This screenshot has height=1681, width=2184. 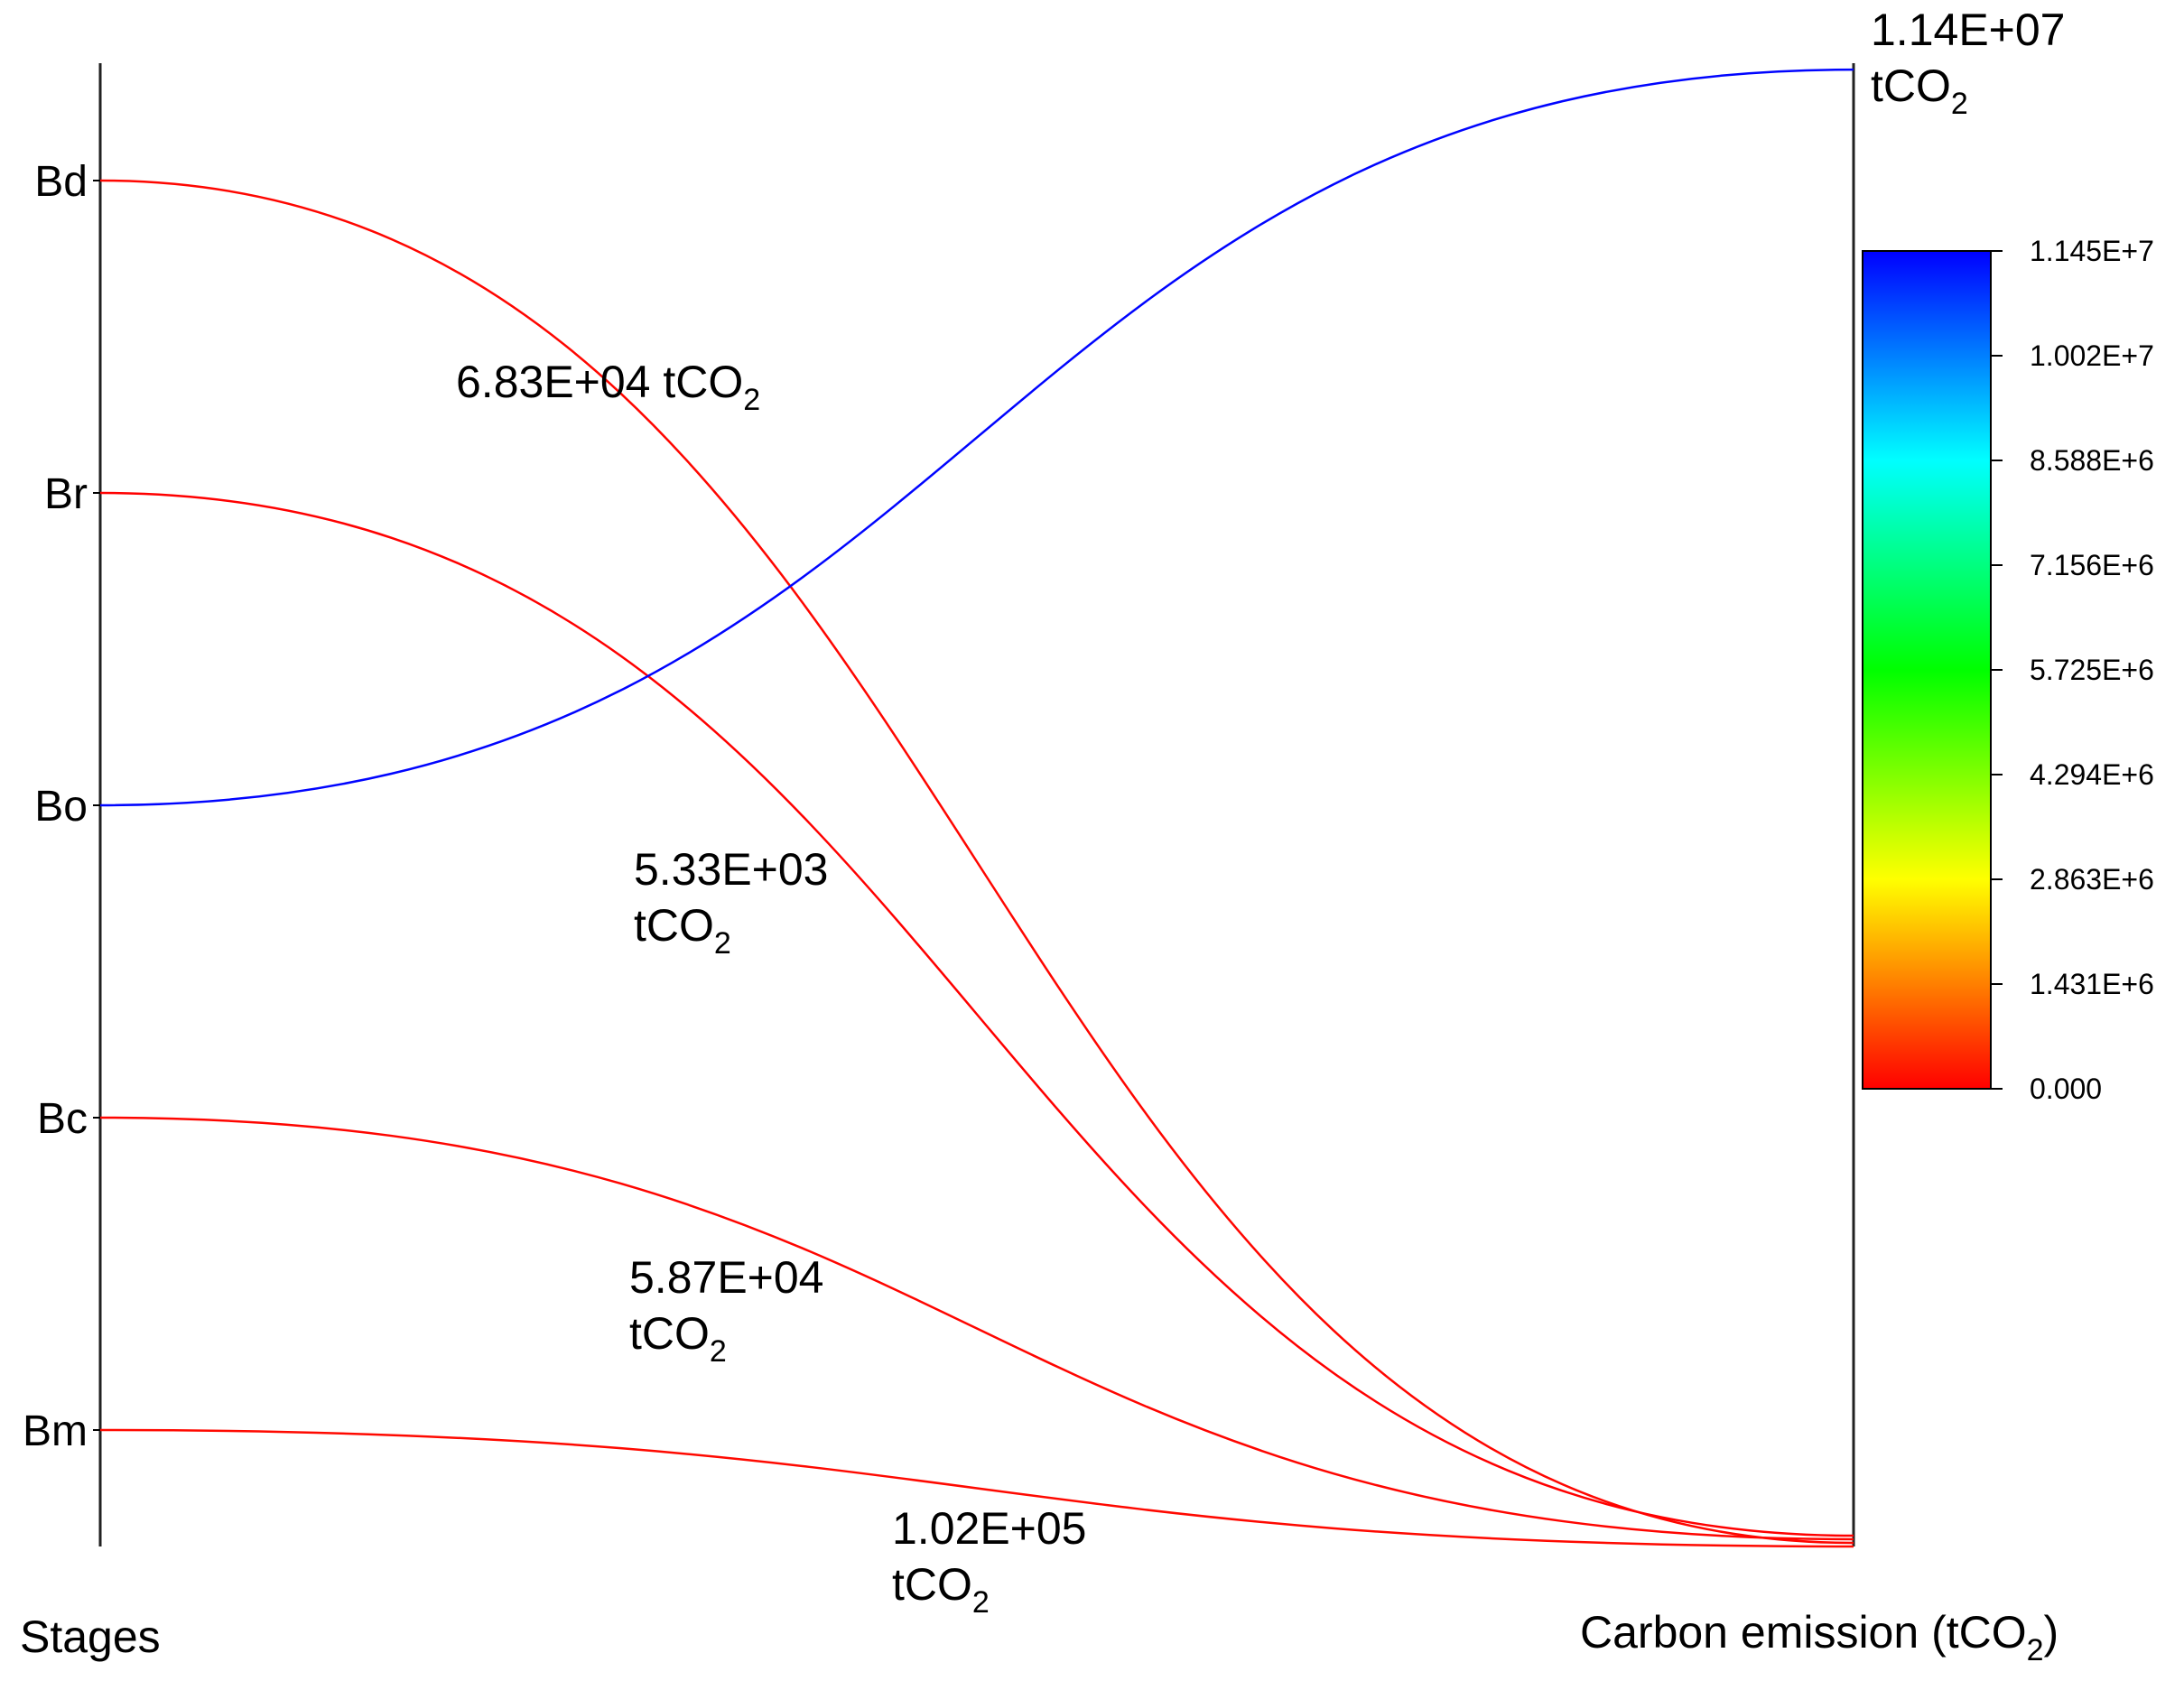 I want to click on stage-ticks: Bd Br Bo Bc Bm, so click(x=62, y=806).